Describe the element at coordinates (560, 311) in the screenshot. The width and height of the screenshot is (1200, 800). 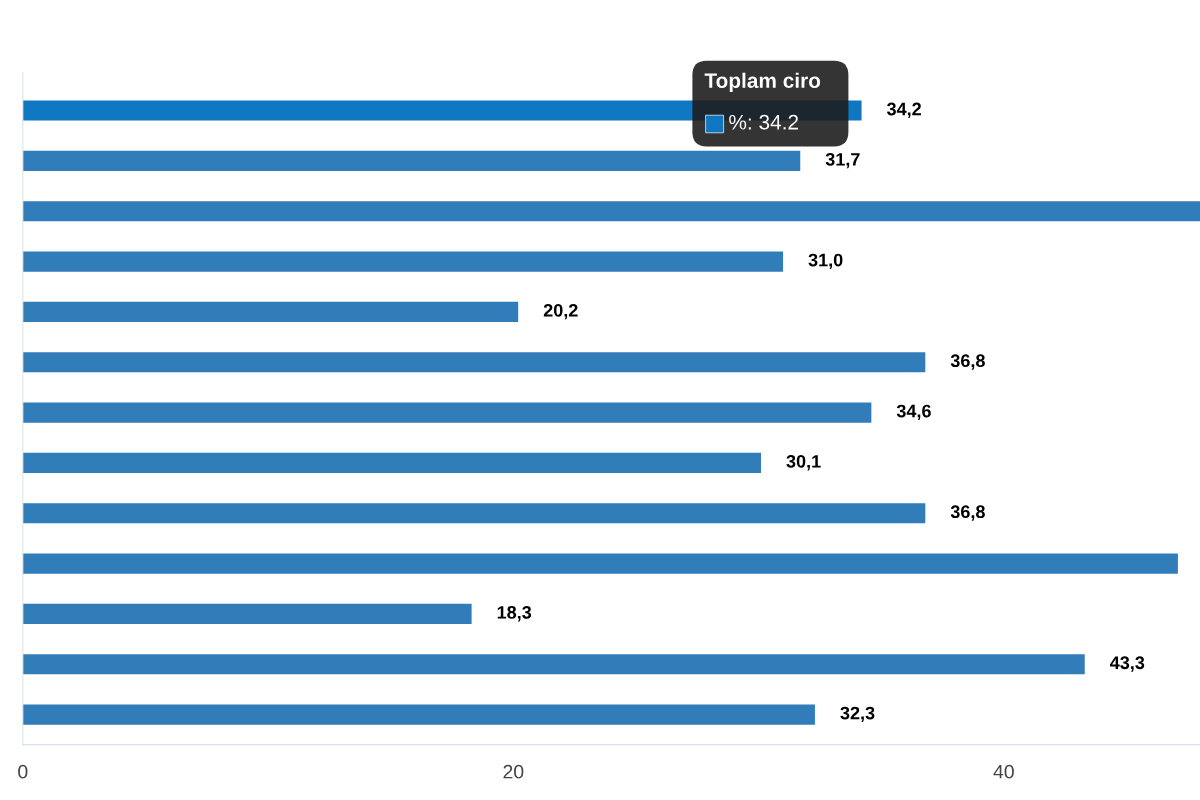
I see `data-label: 20,2` at that location.